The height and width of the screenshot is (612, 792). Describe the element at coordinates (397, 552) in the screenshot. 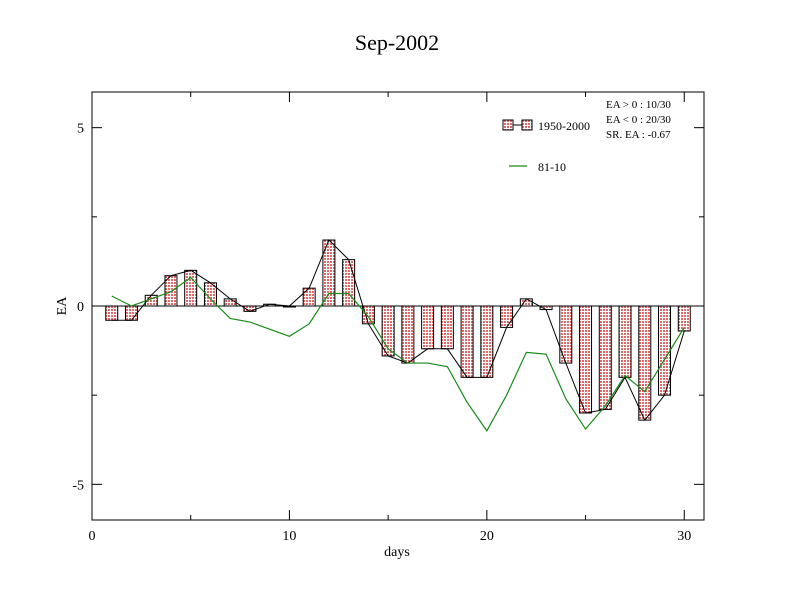

I see `x-axis-label: days` at that location.